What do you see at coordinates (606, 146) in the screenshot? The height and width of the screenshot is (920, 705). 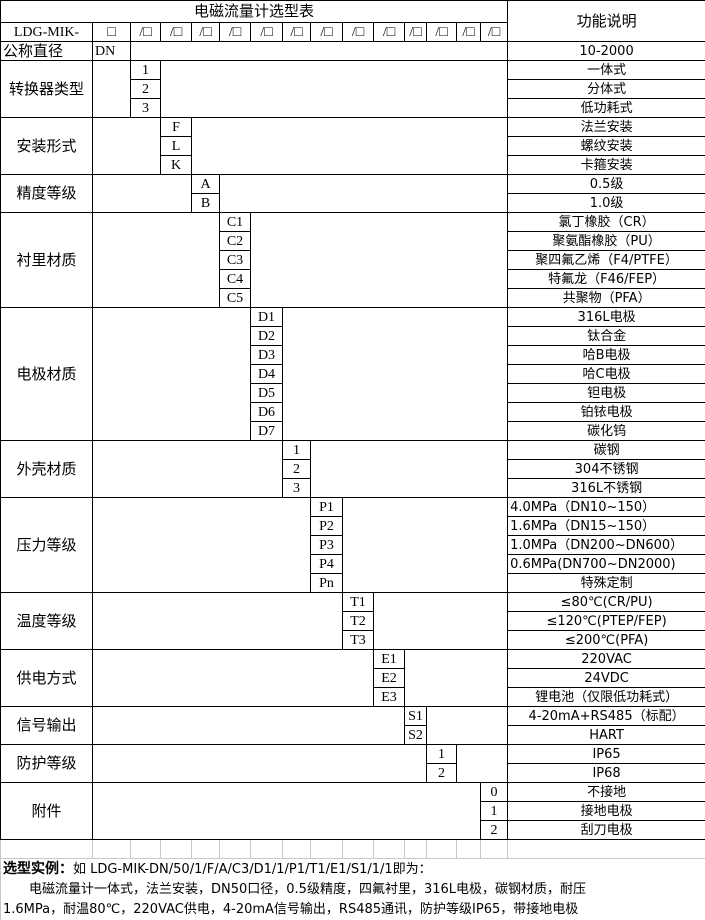 I see `option-desc: 螺纹安装` at bounding box center [606, 146].